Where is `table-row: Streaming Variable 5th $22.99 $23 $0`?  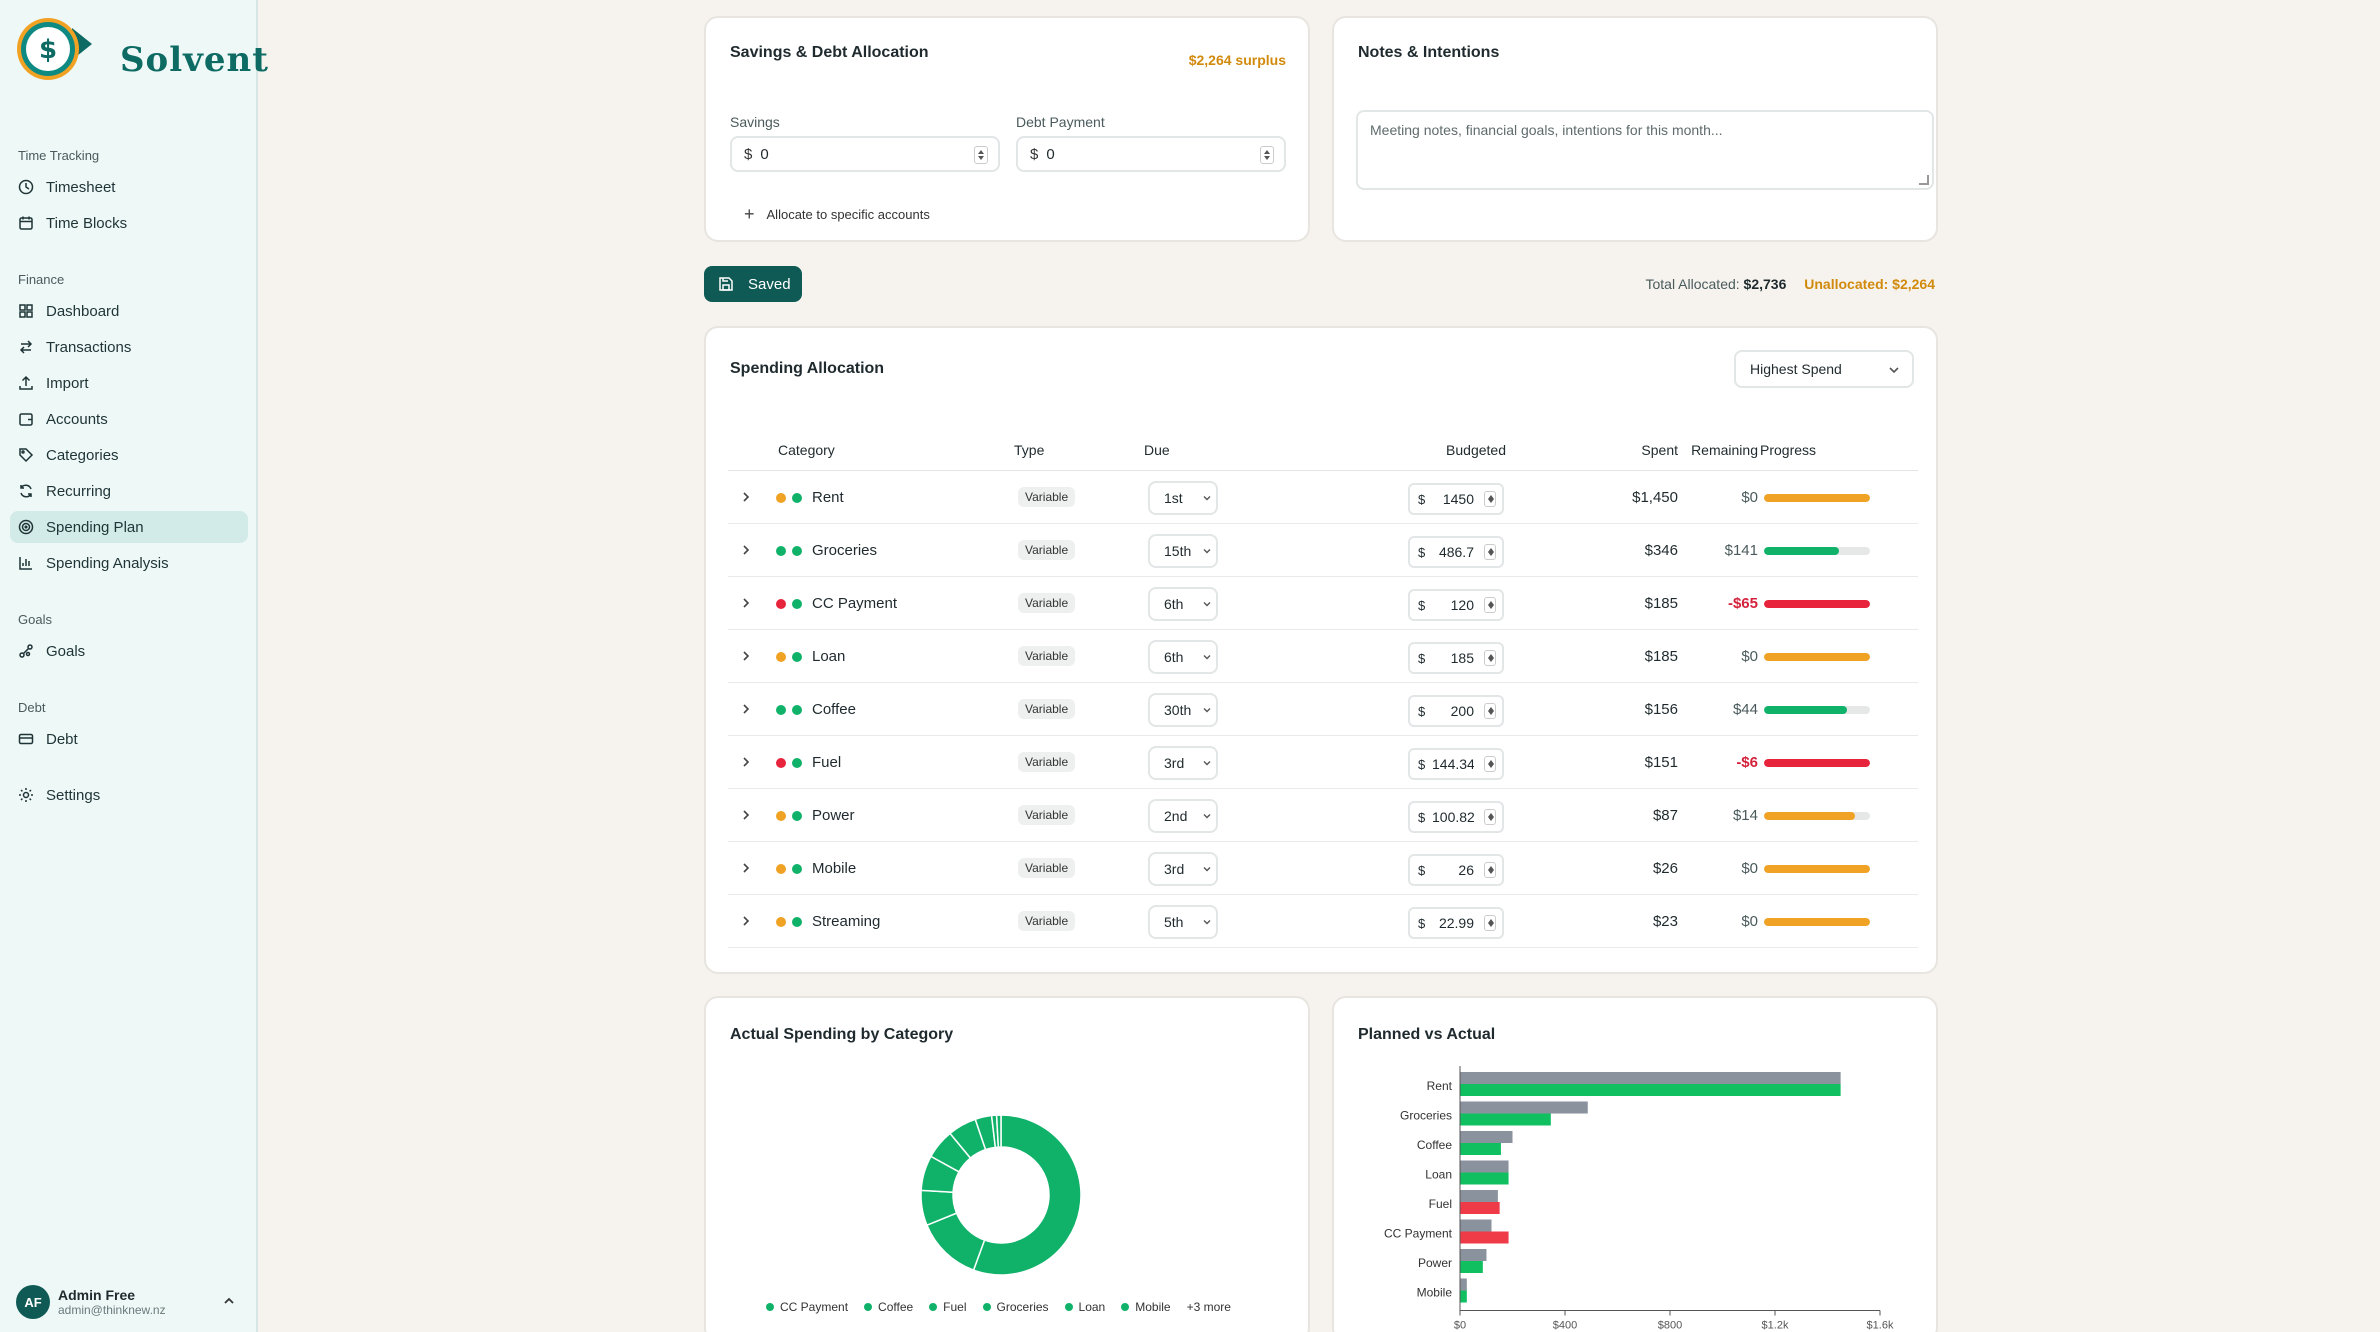 table-row: Streaming Variable 5th $22.99 $23 $0 is located at coordinates (1323, 921).